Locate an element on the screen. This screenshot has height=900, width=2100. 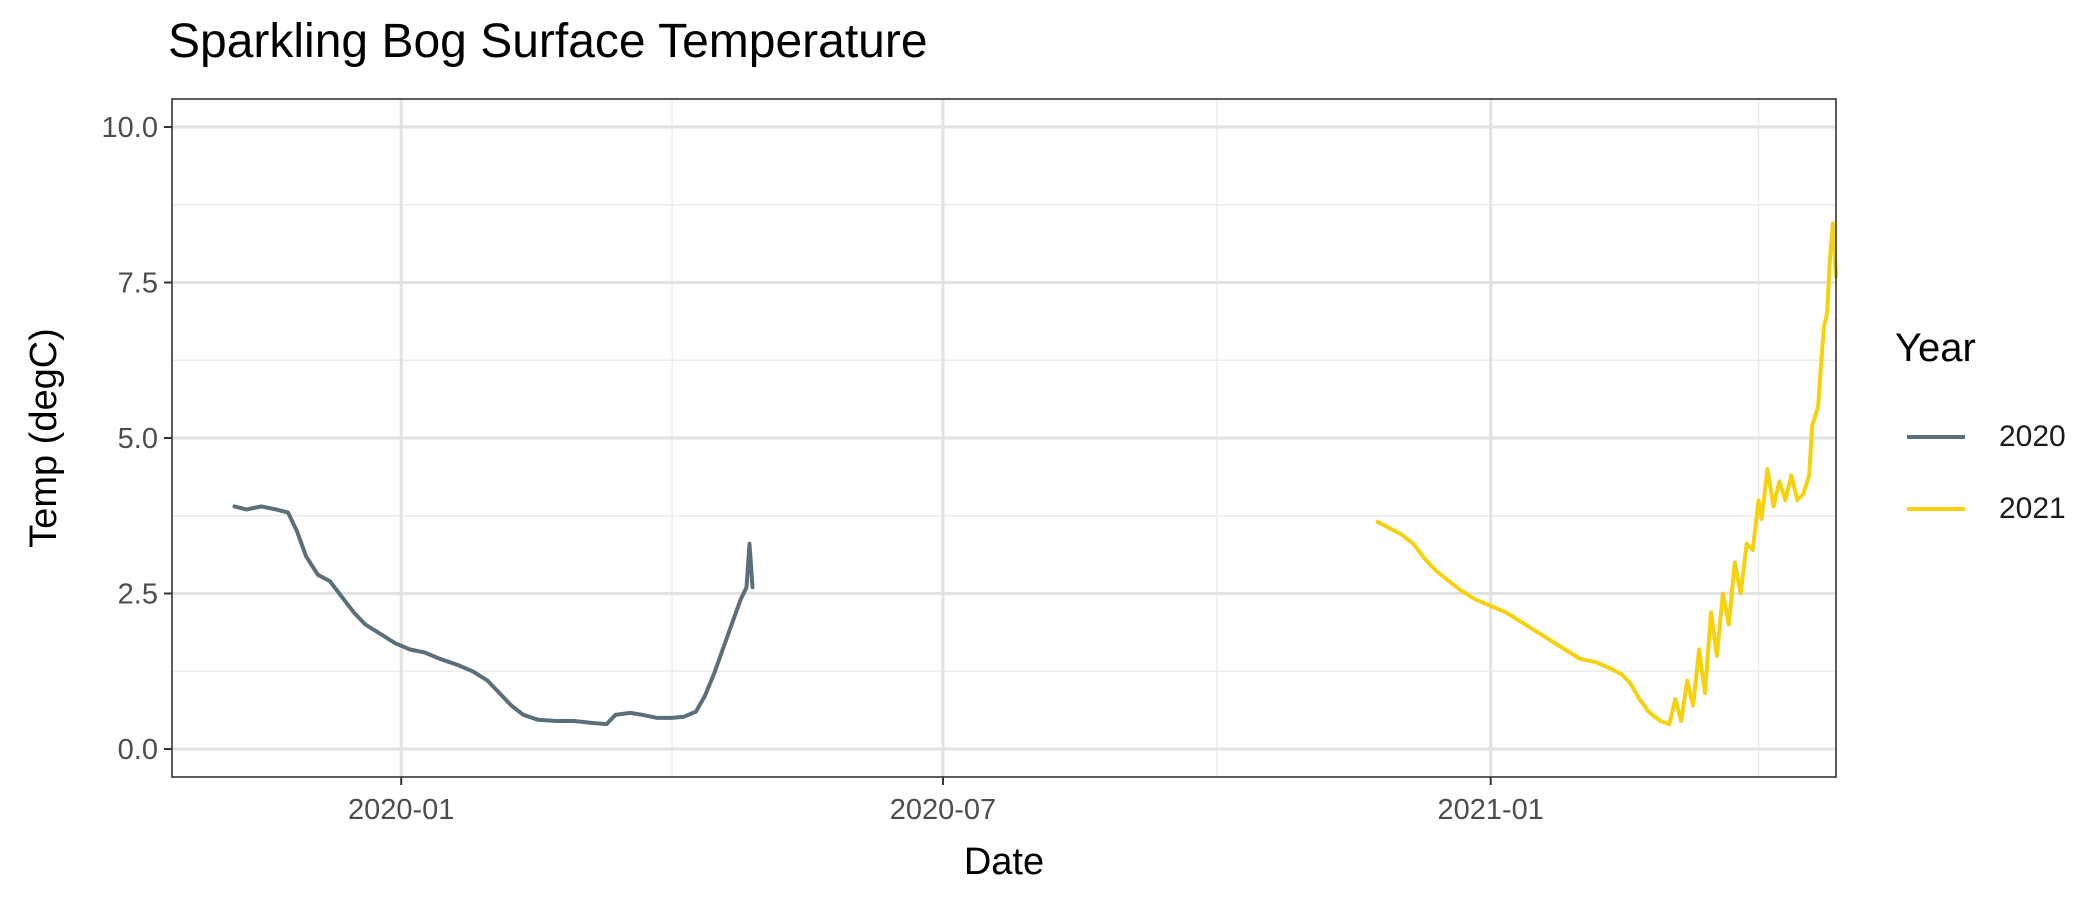
legend-title: Year is located at coordinates (1935, 348).